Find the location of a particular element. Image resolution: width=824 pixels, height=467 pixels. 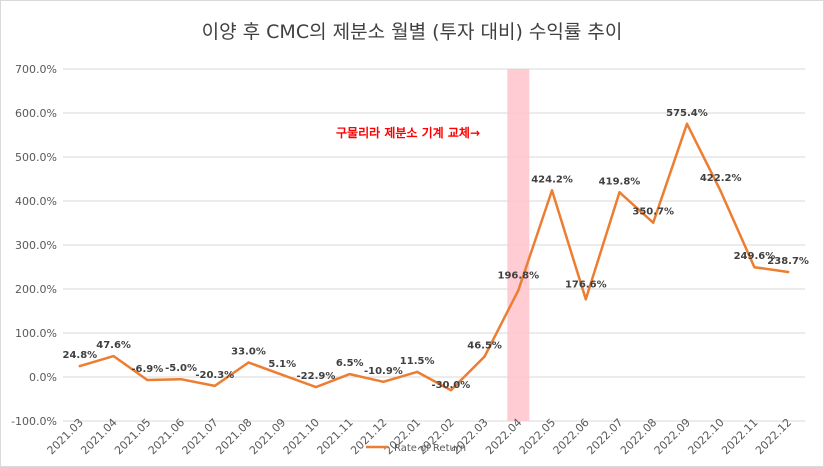

data-label: 424.2% is located at coordinates (552, 179).